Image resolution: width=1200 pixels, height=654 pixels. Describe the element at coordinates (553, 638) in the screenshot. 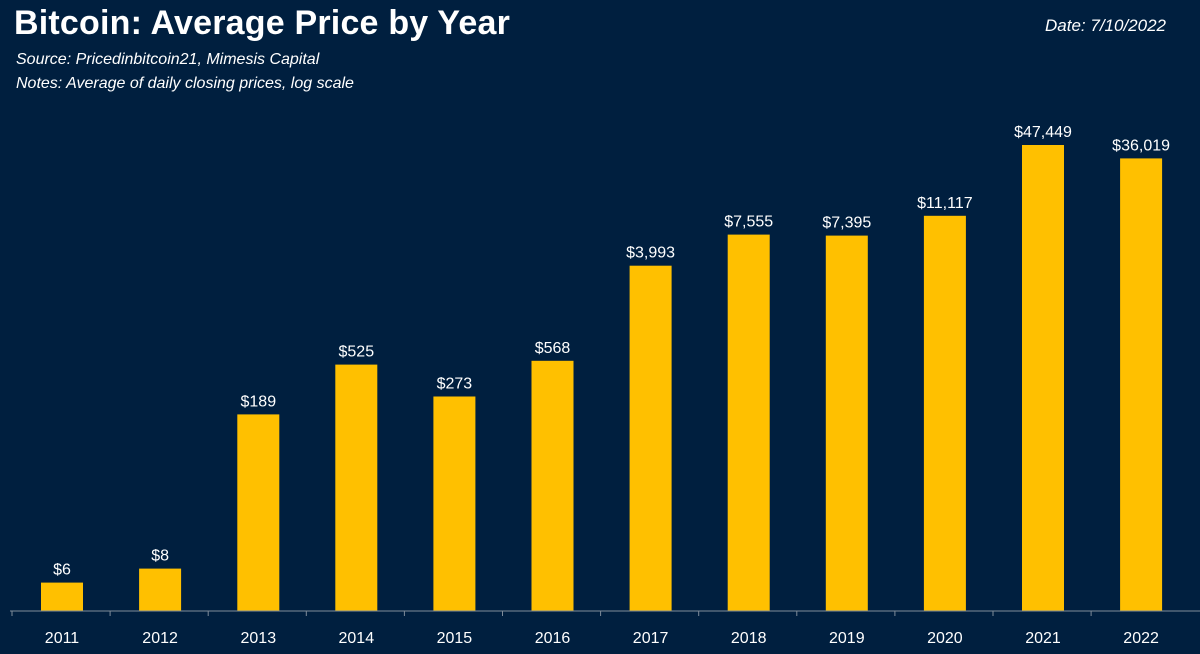

I see `x-tick-label-2016: 2016` at that location.